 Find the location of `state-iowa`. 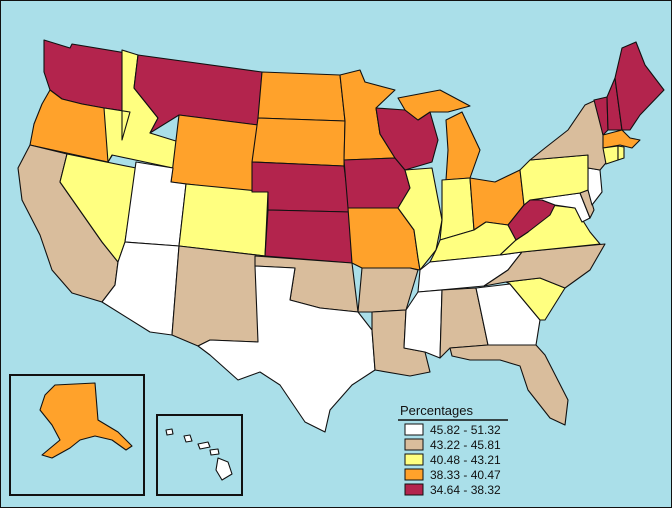

state-iowa is located at coordinates (377, 183).